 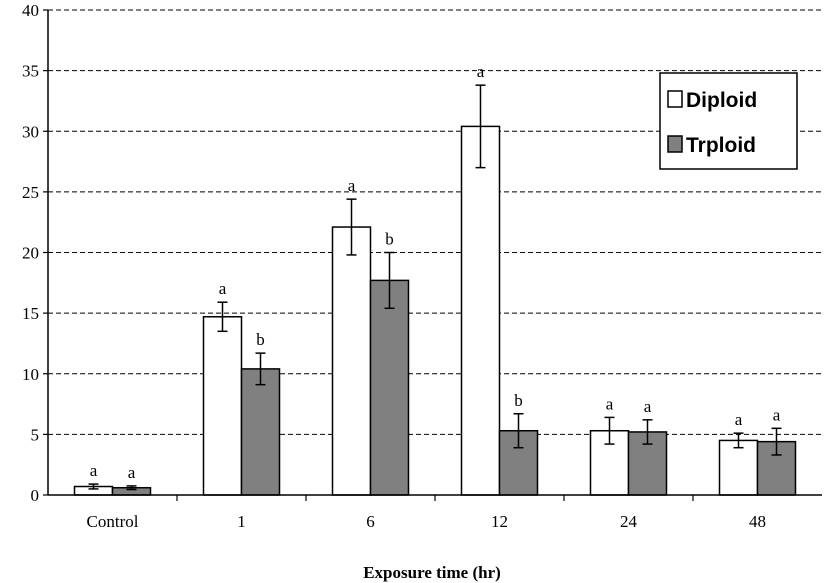 What do you see at coordinates (35, 495) in the screenshot?
I see `y-tick-label: 0` at bounding box center [35, 495].